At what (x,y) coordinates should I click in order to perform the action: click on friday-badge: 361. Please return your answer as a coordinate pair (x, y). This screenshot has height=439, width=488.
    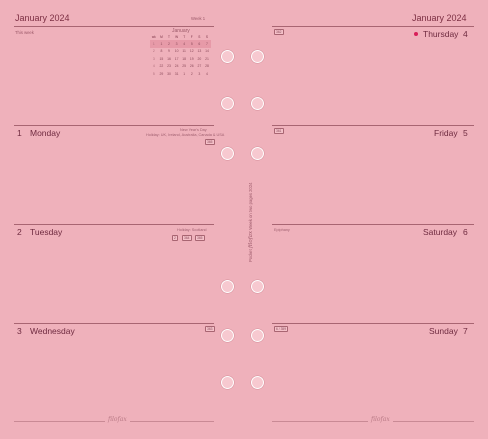
    Looking at the image, I should click on (279, 131).